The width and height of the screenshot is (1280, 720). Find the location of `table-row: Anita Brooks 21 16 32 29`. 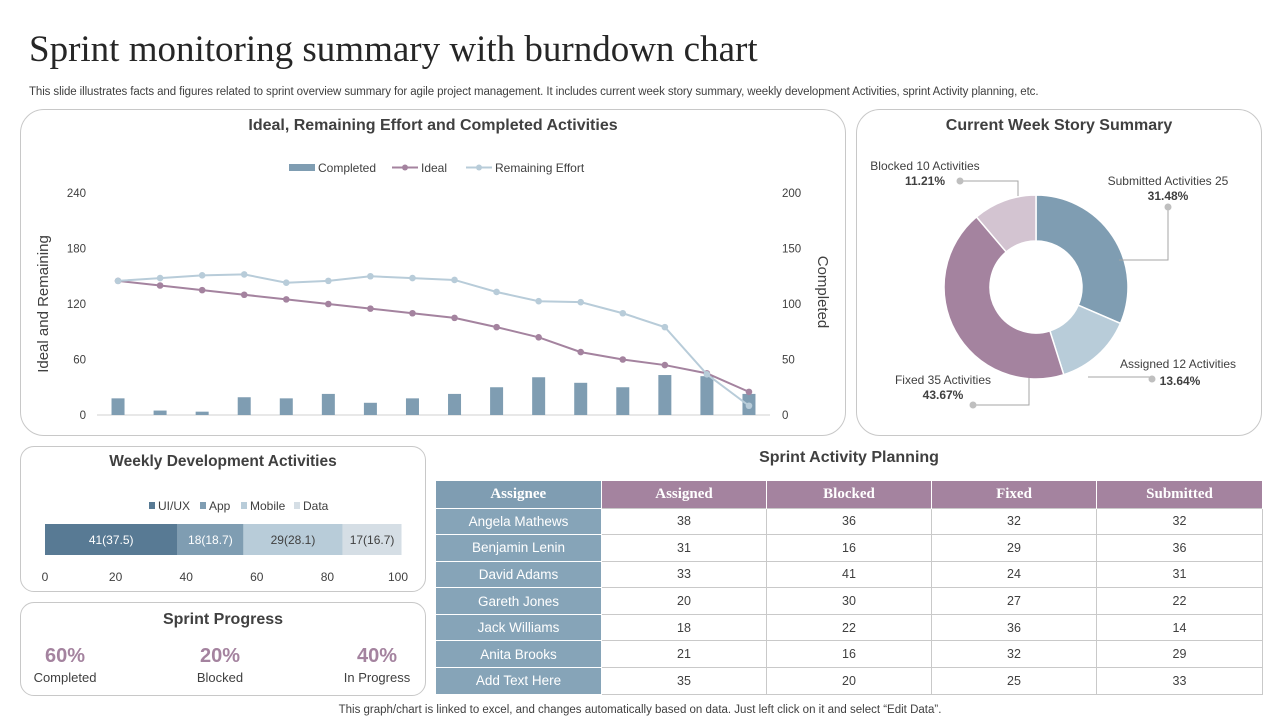

table-row: Anita Brooks 21 16 32 29 is located at coordinates (849, 654).